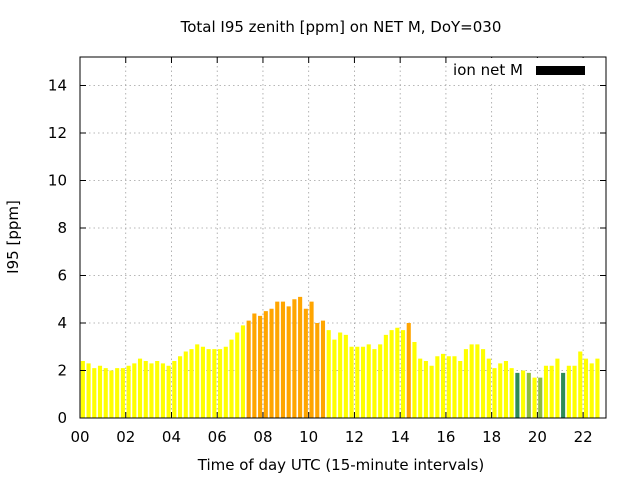 This screenshot has height=480, width=640. I want to click on x-tick-label: 18, so click(491, 437).